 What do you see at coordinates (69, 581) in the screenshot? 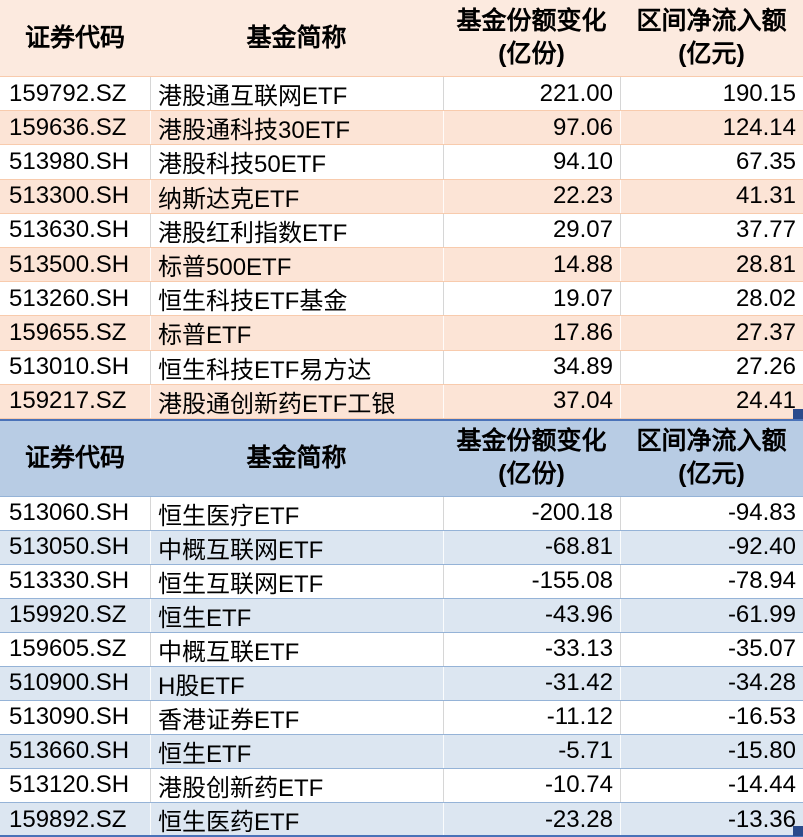
I see `cell-security-code: 513330.SH` at bounding box center [69, 581].